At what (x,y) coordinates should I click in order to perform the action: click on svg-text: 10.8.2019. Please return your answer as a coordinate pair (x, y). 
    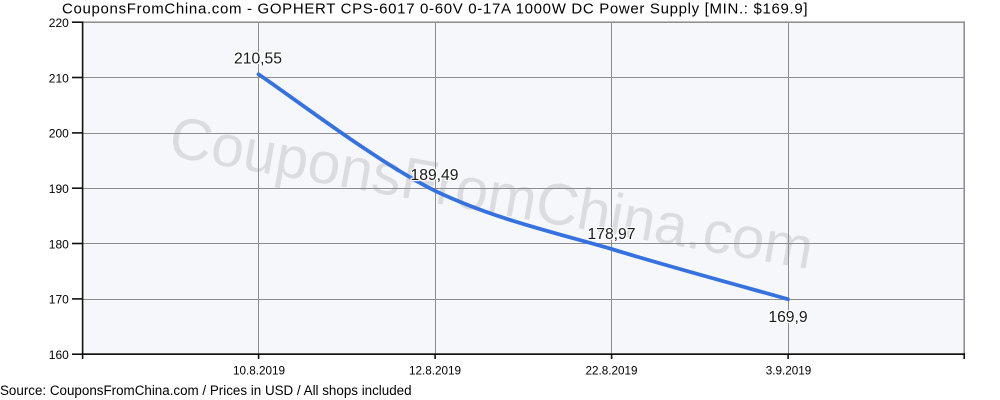
    Looking at the image, I should click on (259, 371).